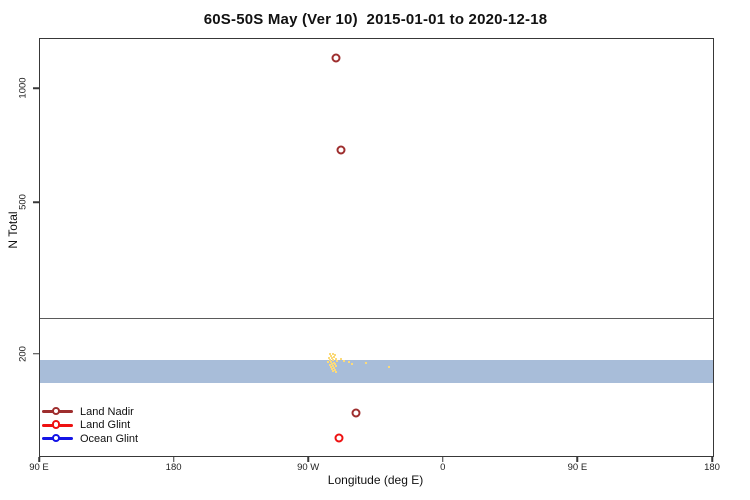  What do you see at coordinates (339, 438) in the screenshot?
I see `land-glint-point` at bounding box center [339, 438].